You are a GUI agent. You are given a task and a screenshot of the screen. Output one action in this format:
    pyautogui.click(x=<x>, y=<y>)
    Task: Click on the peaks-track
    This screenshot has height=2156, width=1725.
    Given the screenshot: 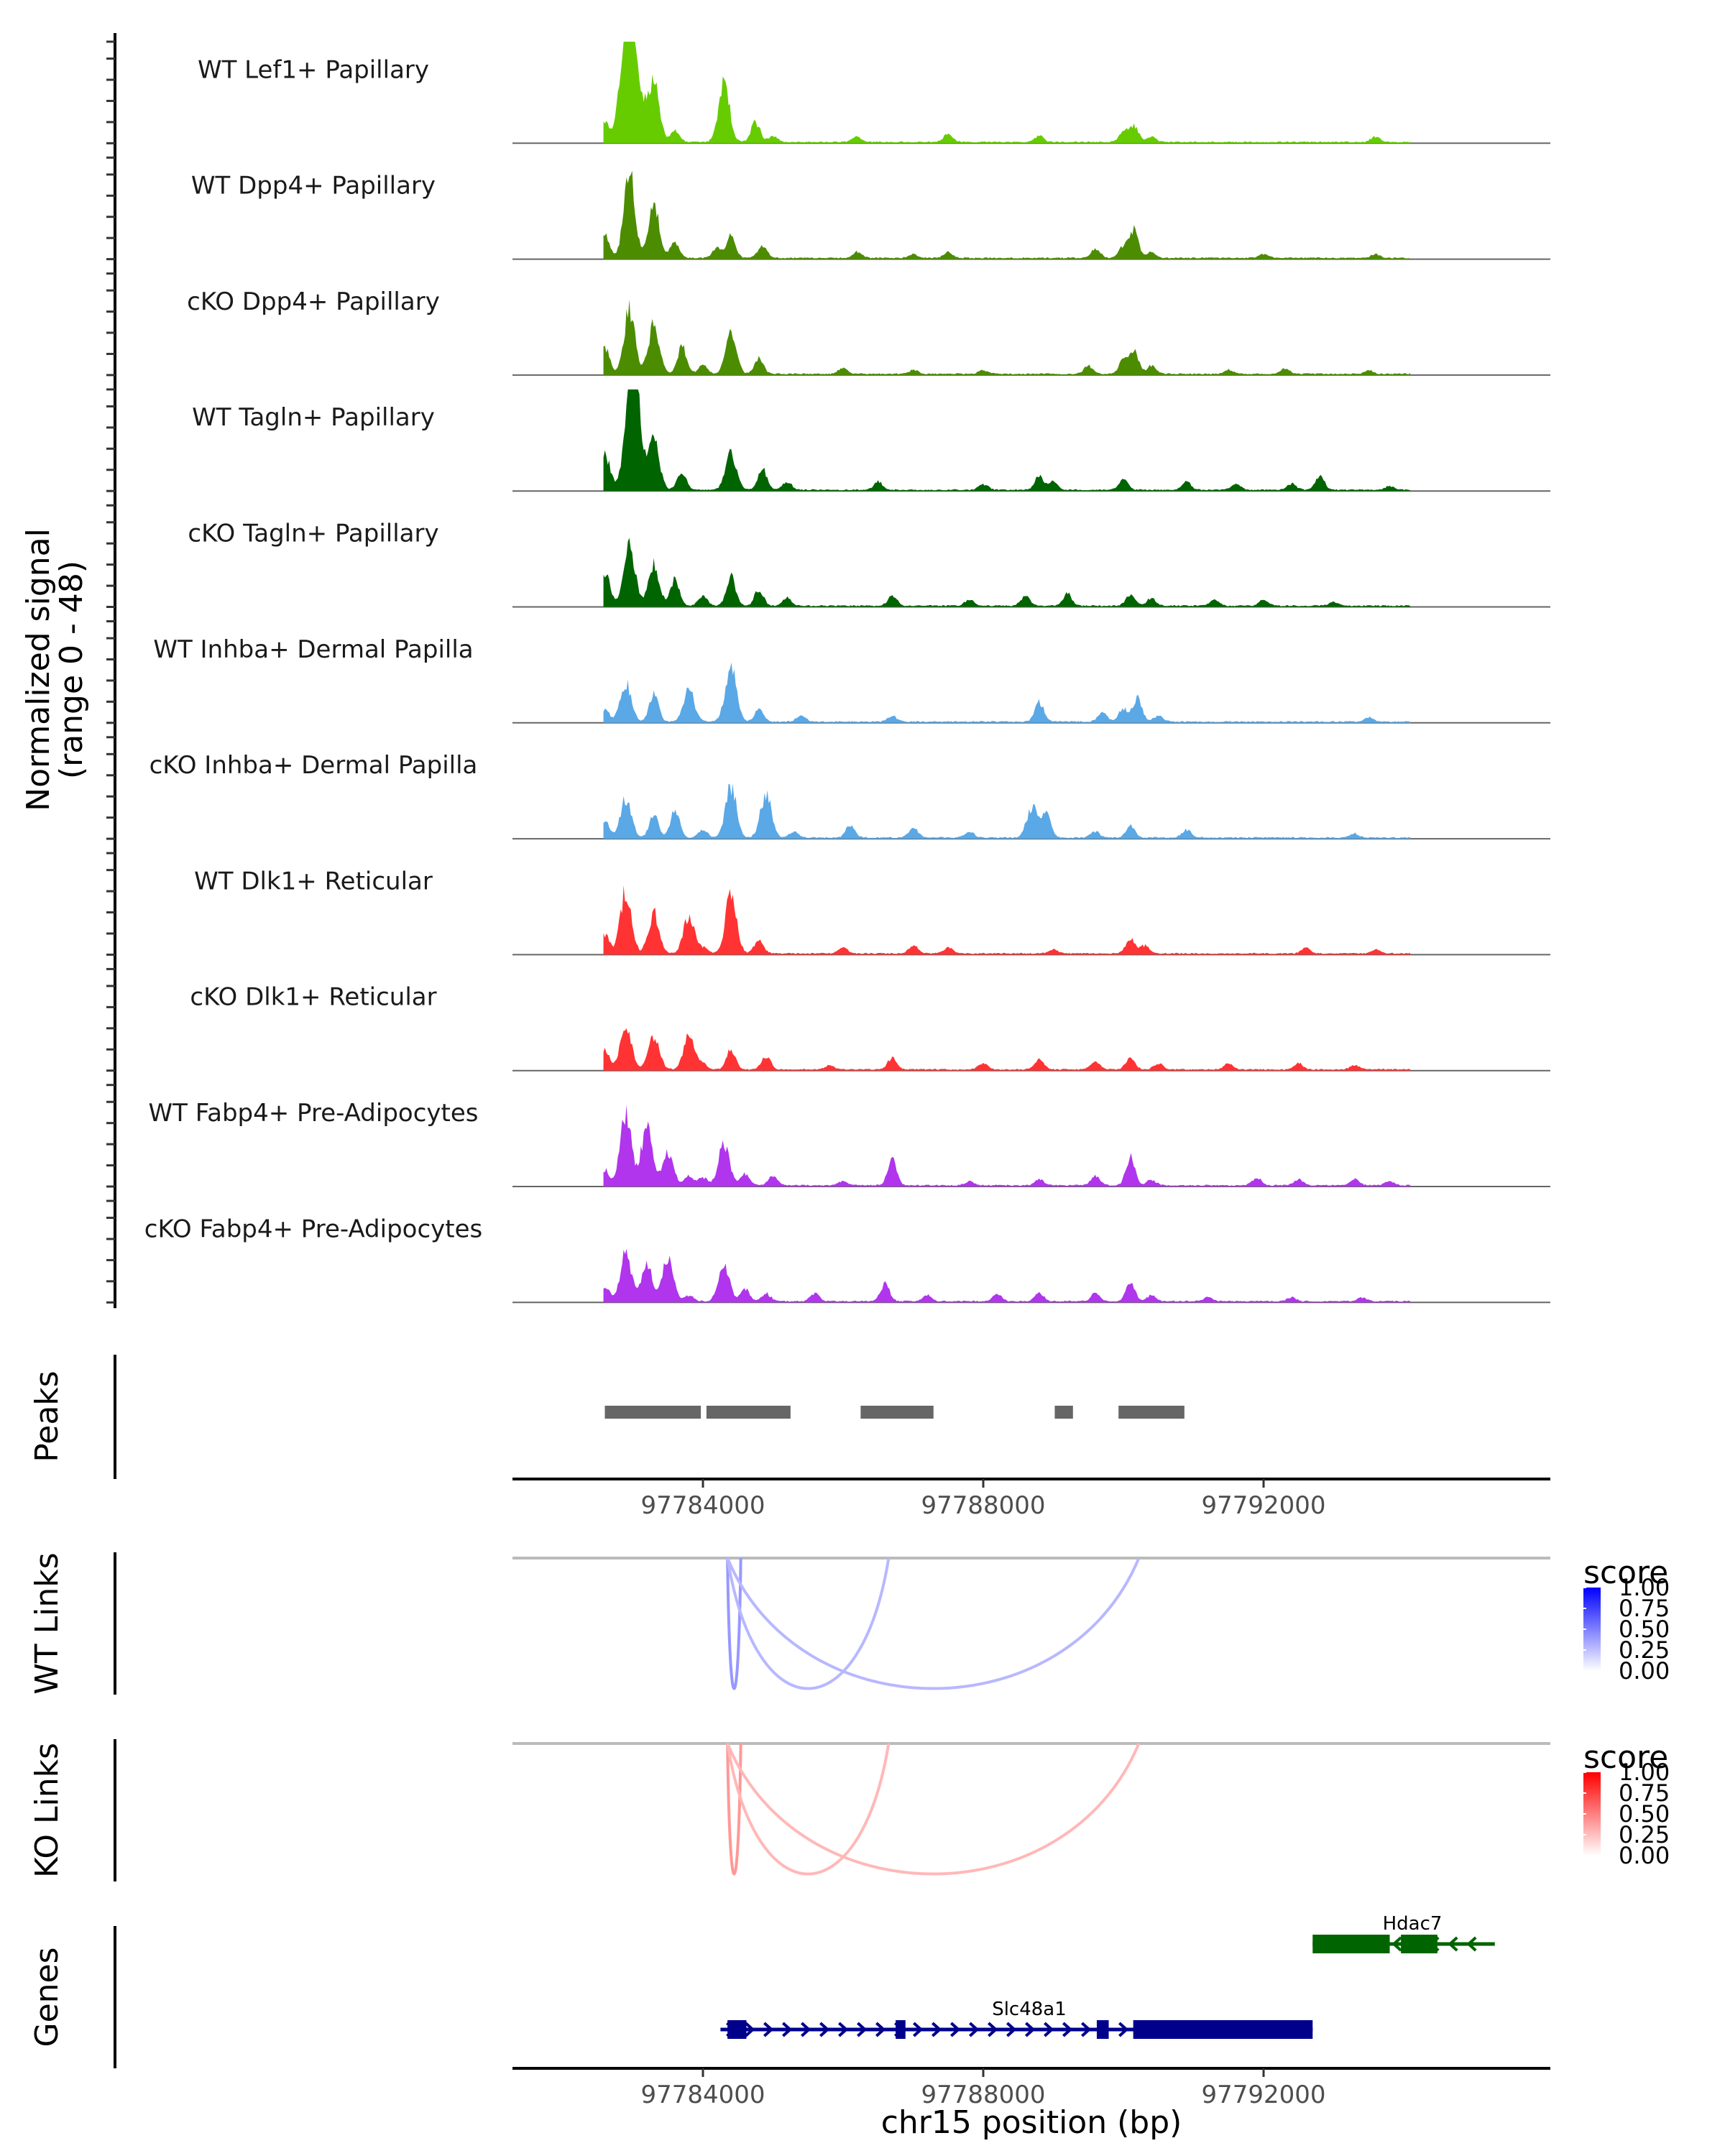 What is the action you would take?
    pyautogui.click(x=894, y=1412)
    